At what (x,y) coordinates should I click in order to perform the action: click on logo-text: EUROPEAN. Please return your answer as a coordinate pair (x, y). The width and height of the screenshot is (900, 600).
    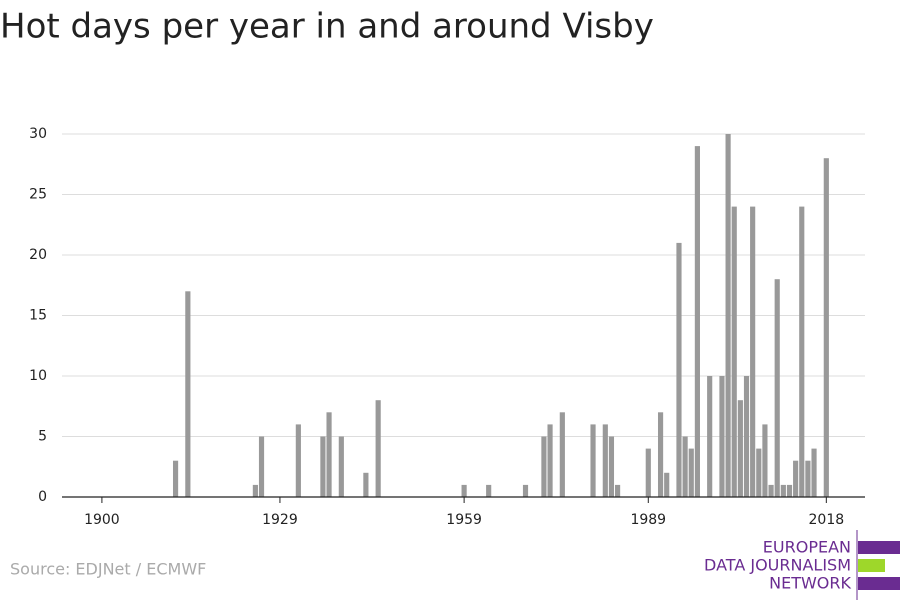
    Looking at the image, I should click on (807, 547).